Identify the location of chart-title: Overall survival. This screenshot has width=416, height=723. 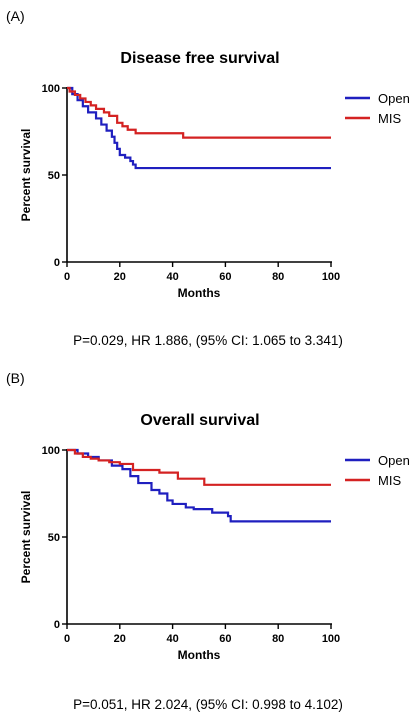
(200, 420).